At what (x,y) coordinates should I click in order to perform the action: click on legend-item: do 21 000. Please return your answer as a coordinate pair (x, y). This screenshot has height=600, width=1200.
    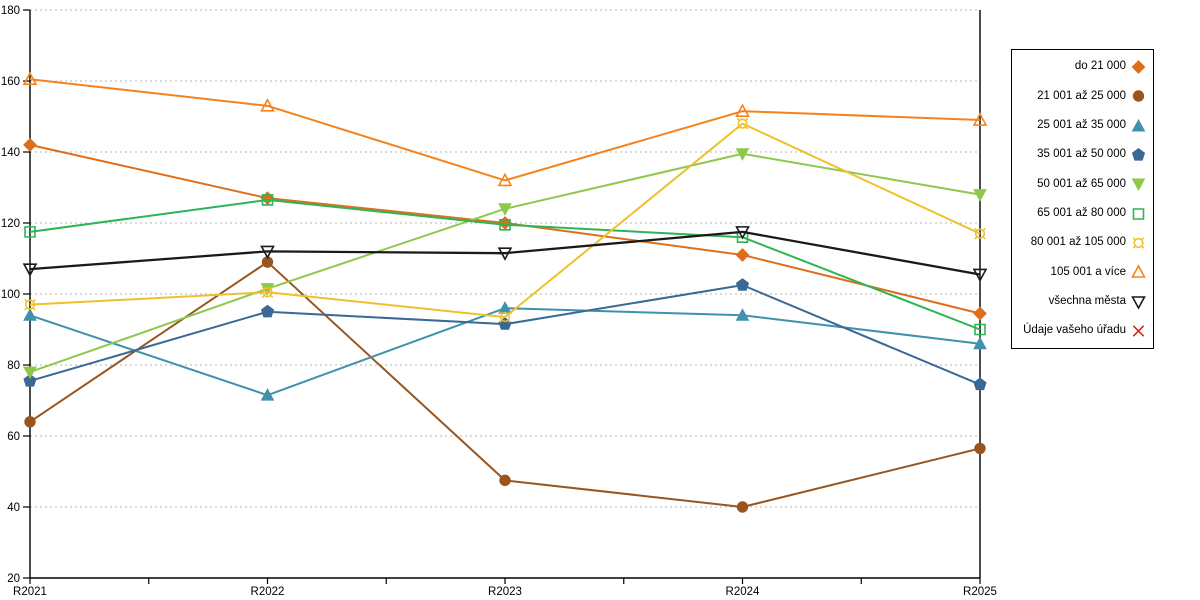
    Looking at the image, I should click on (1081, 67).